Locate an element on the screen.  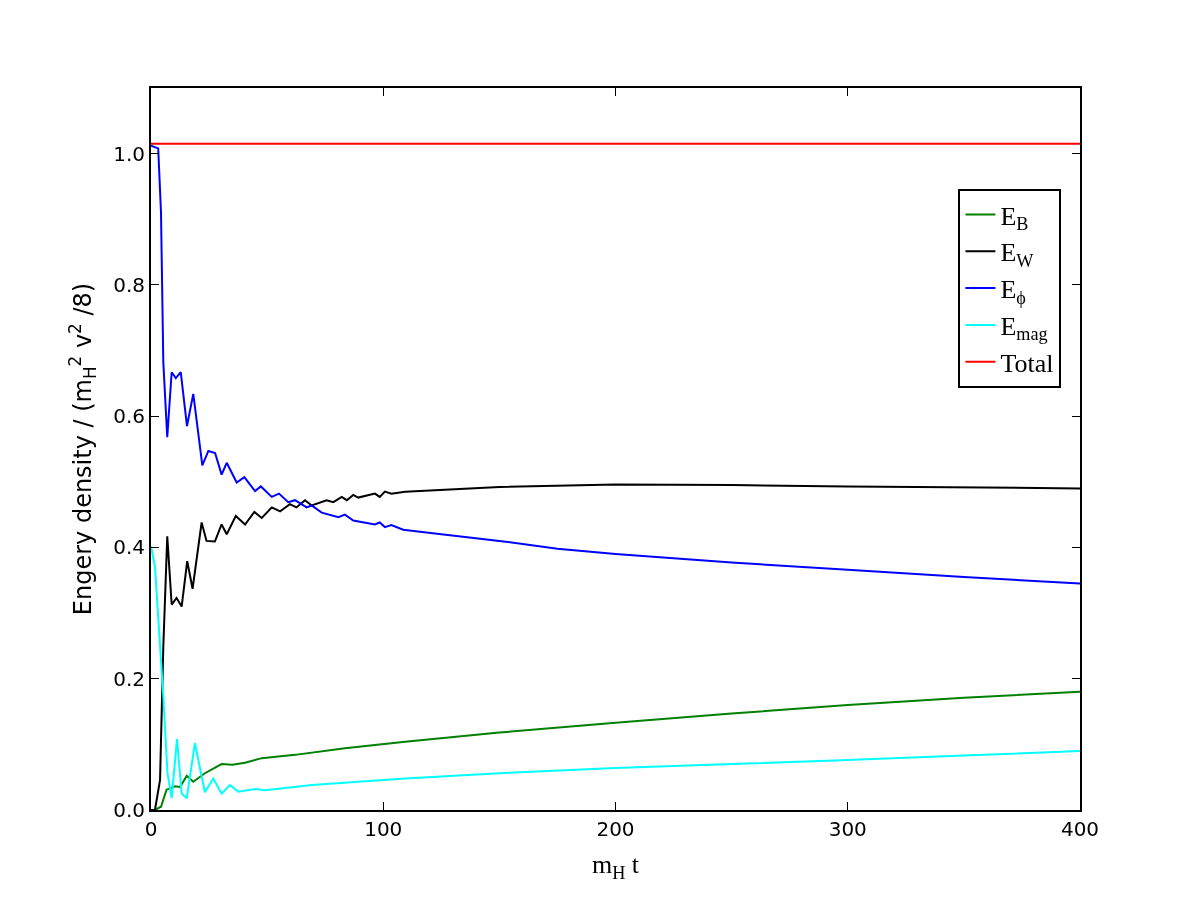
x-tick-label: 200 is located at coordinates (615, 829).